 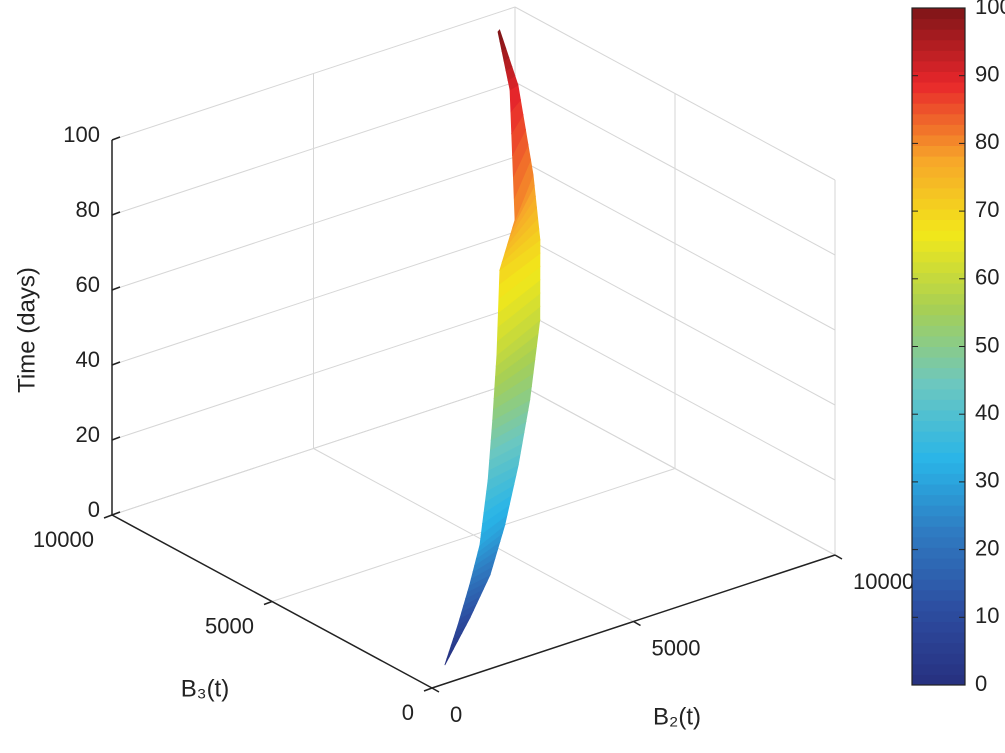 What do you see at coordinates (500, 36) in the screenshot?
I see `surface-patch` at bounding box center [500, 36].